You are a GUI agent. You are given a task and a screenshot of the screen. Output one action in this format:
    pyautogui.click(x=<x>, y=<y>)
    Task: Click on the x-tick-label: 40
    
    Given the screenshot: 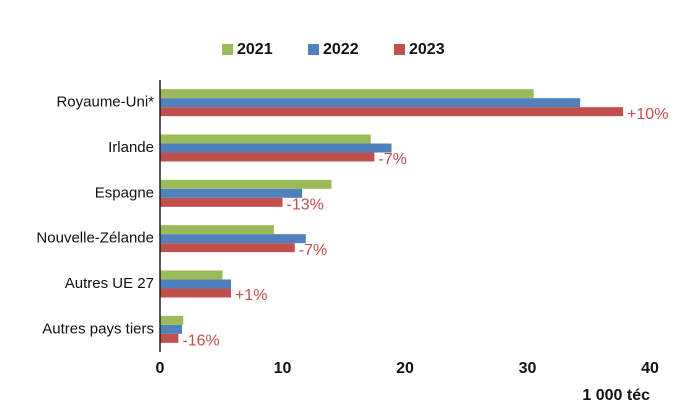 What is the action you would take?
    pyautogui.click(x=650, y=368)
    